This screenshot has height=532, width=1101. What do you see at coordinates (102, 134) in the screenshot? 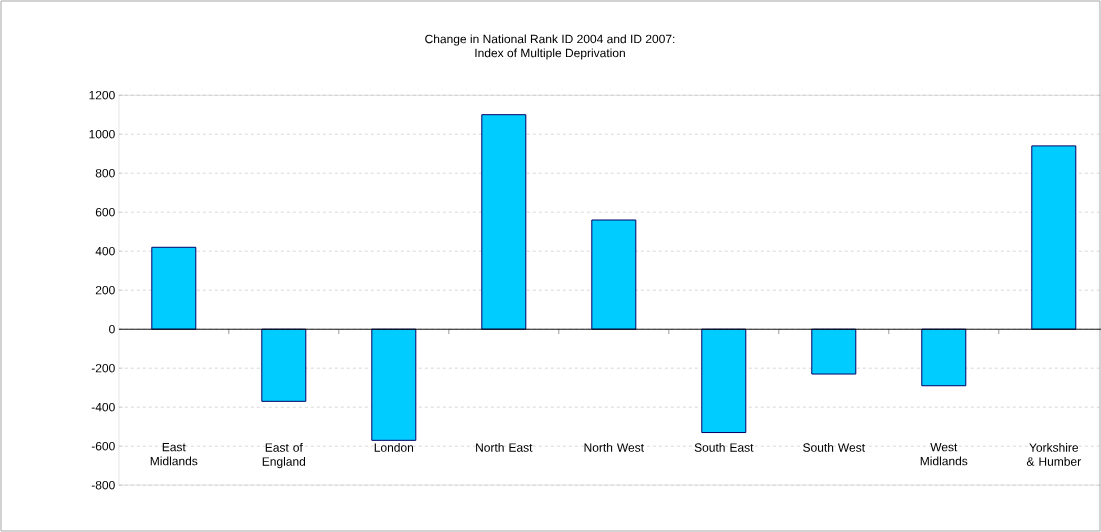
I see `y-tick-label: 1000` at bounding box center [102, 134].